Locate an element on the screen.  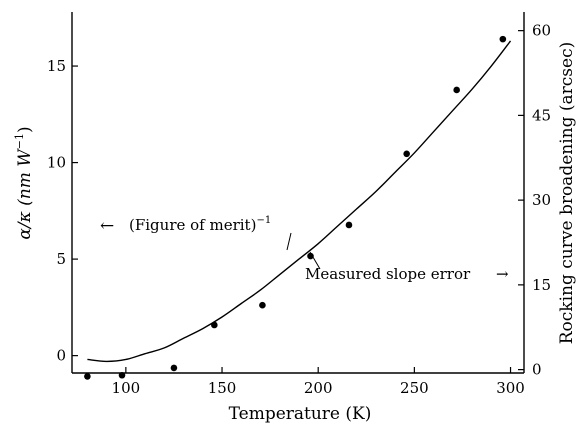
y-right-tick-label: 60 is located at coordinates (541, 31).